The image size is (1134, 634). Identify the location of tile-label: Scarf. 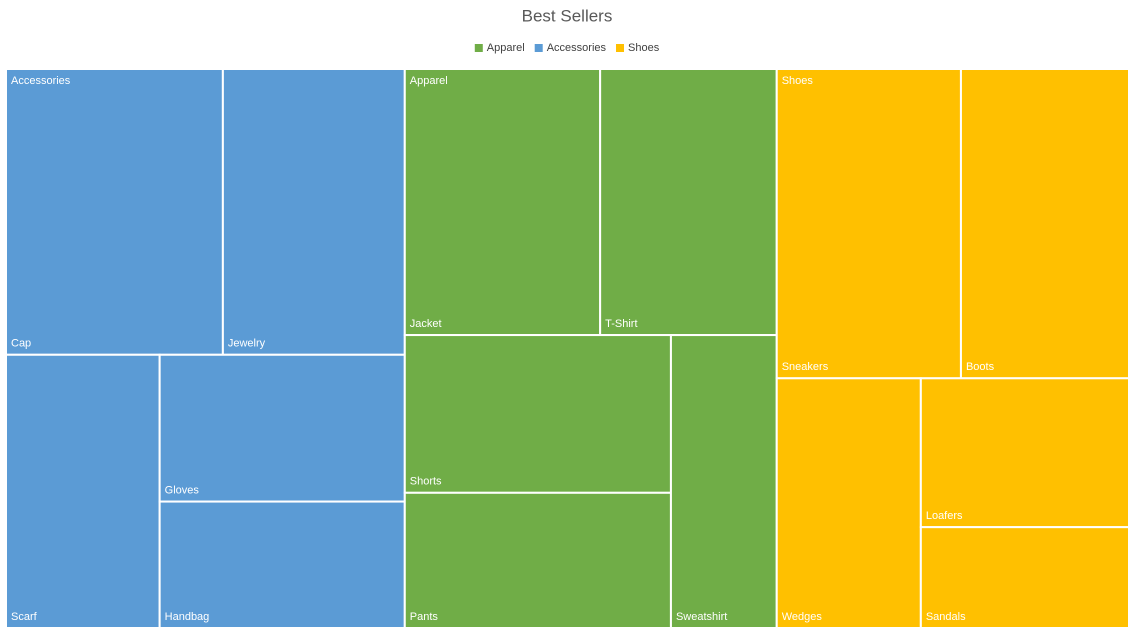
(24, 617).